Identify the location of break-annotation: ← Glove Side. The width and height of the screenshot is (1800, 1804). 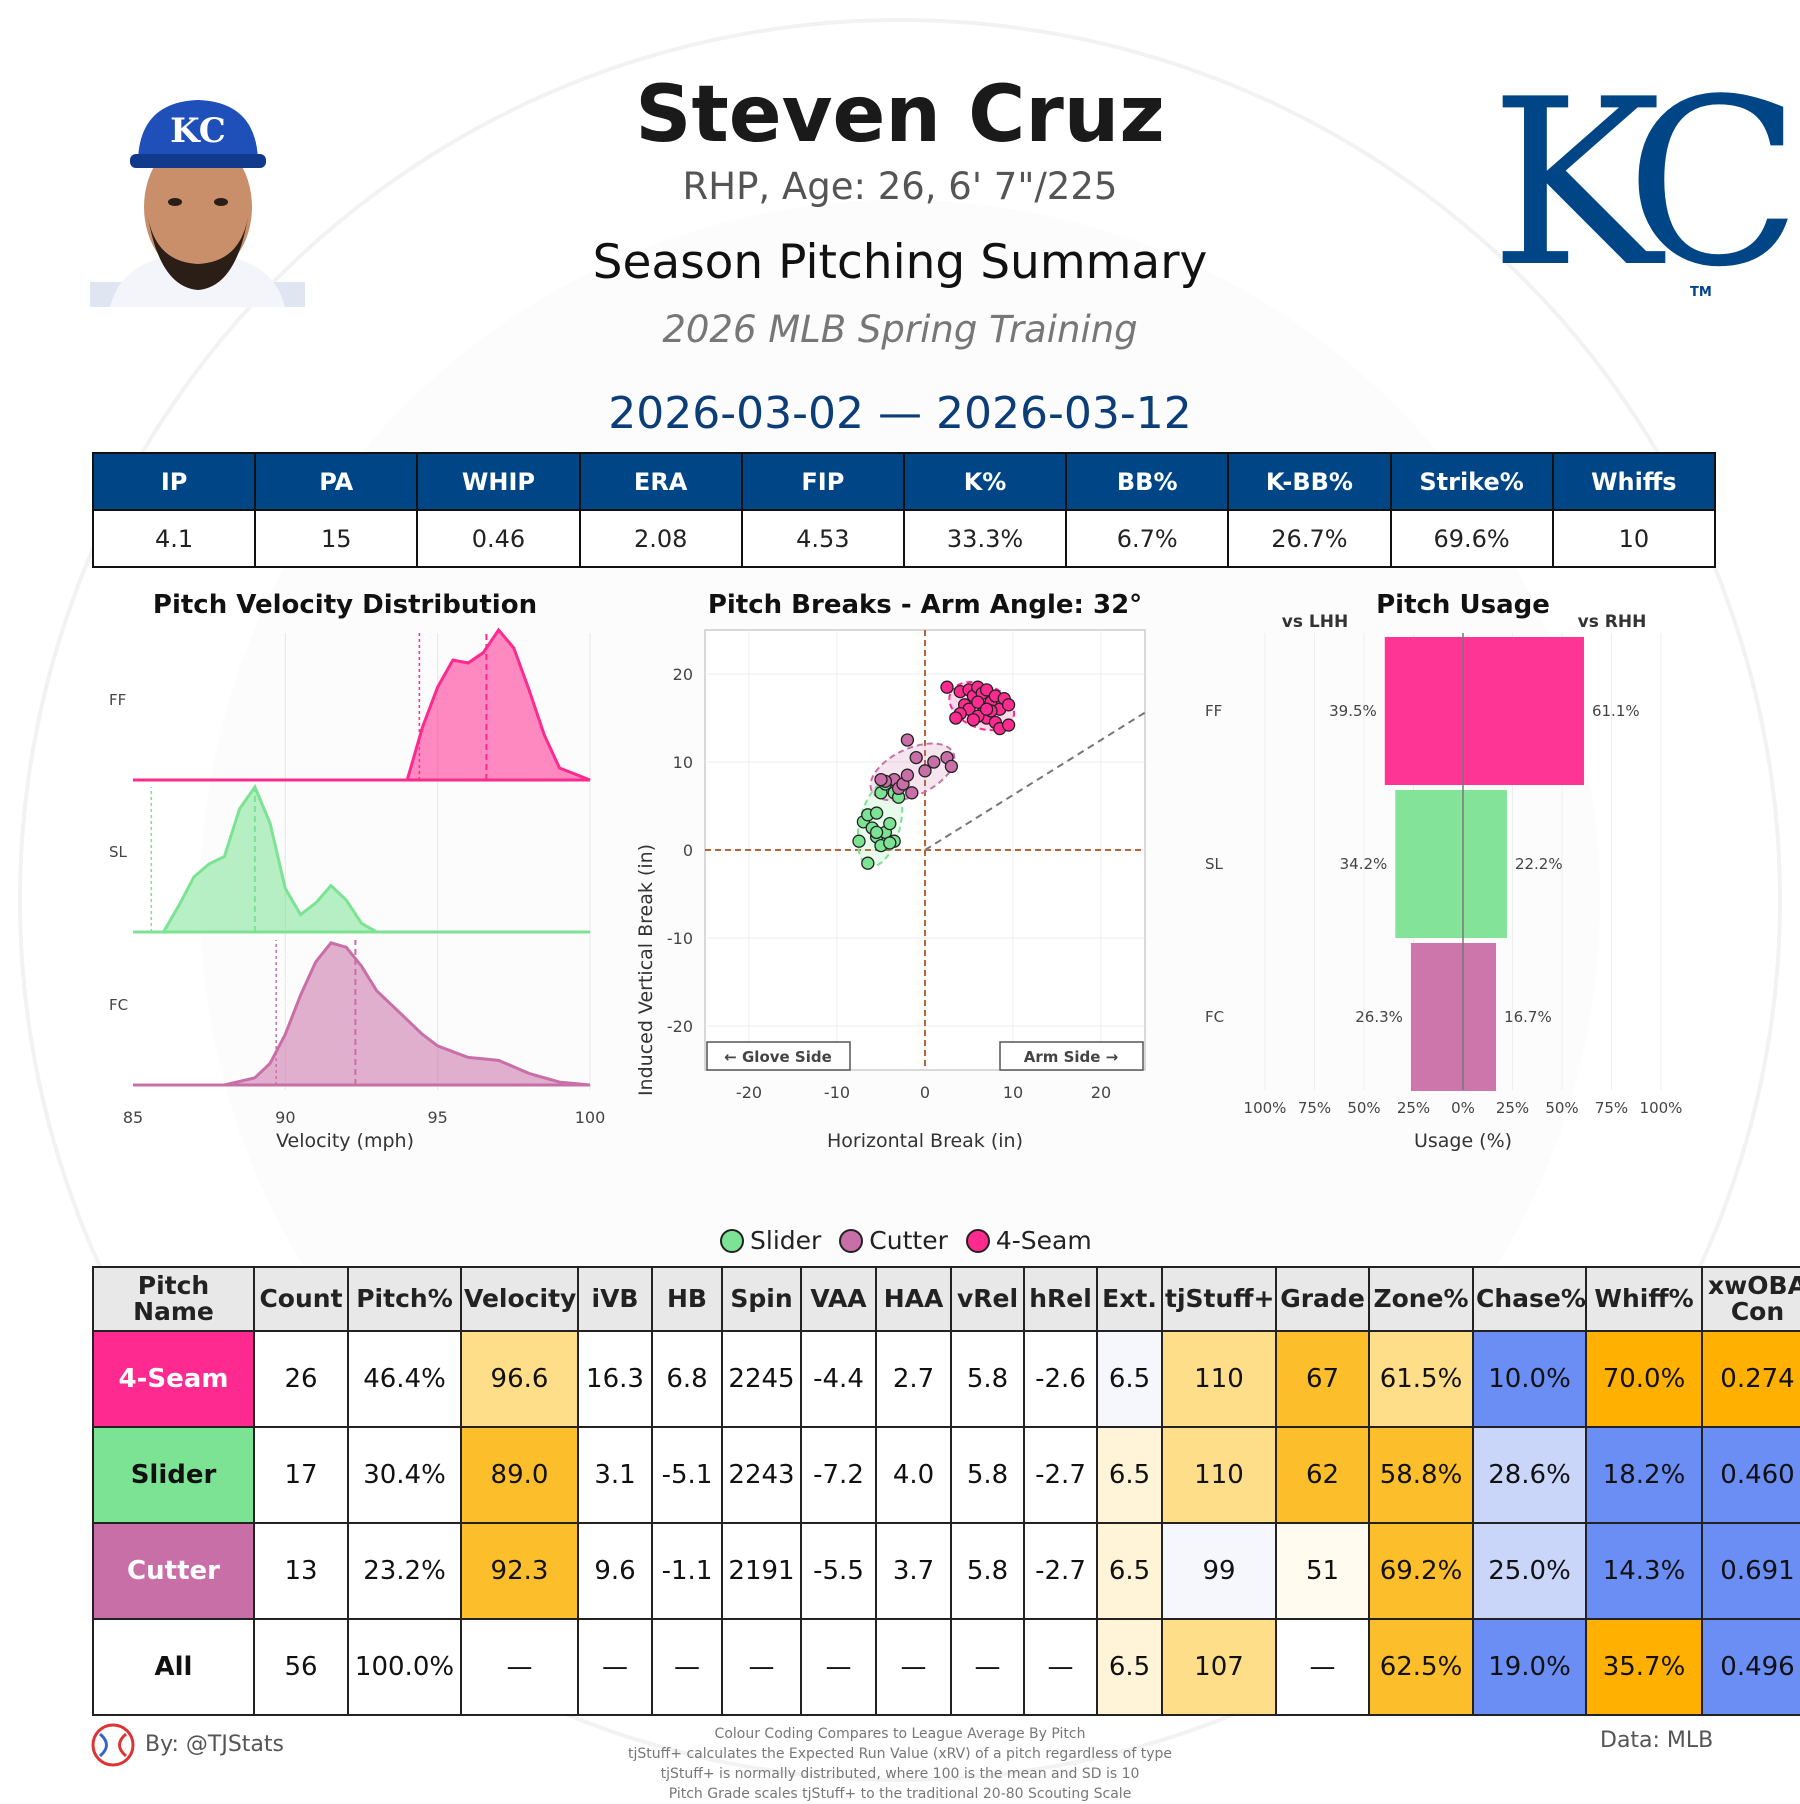
(778, 1057).